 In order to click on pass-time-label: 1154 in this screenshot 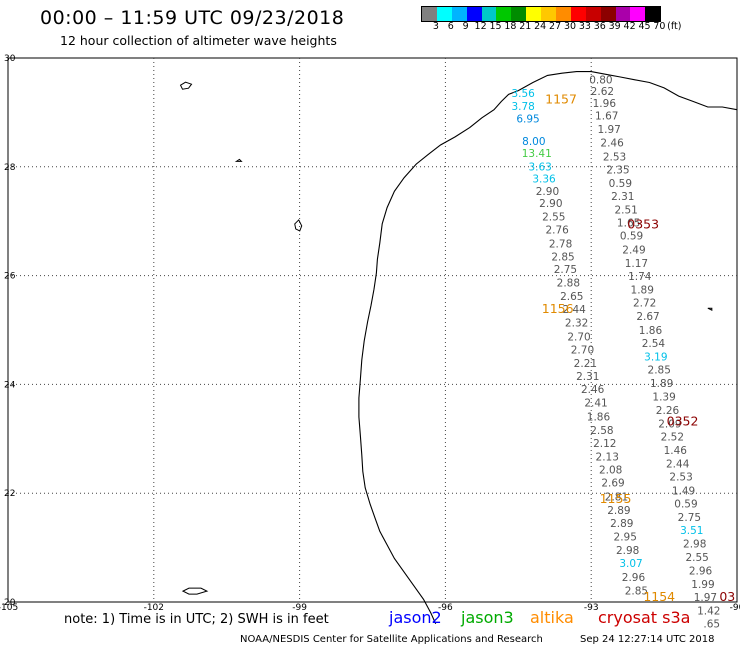, I will do `click(659, 596)`.